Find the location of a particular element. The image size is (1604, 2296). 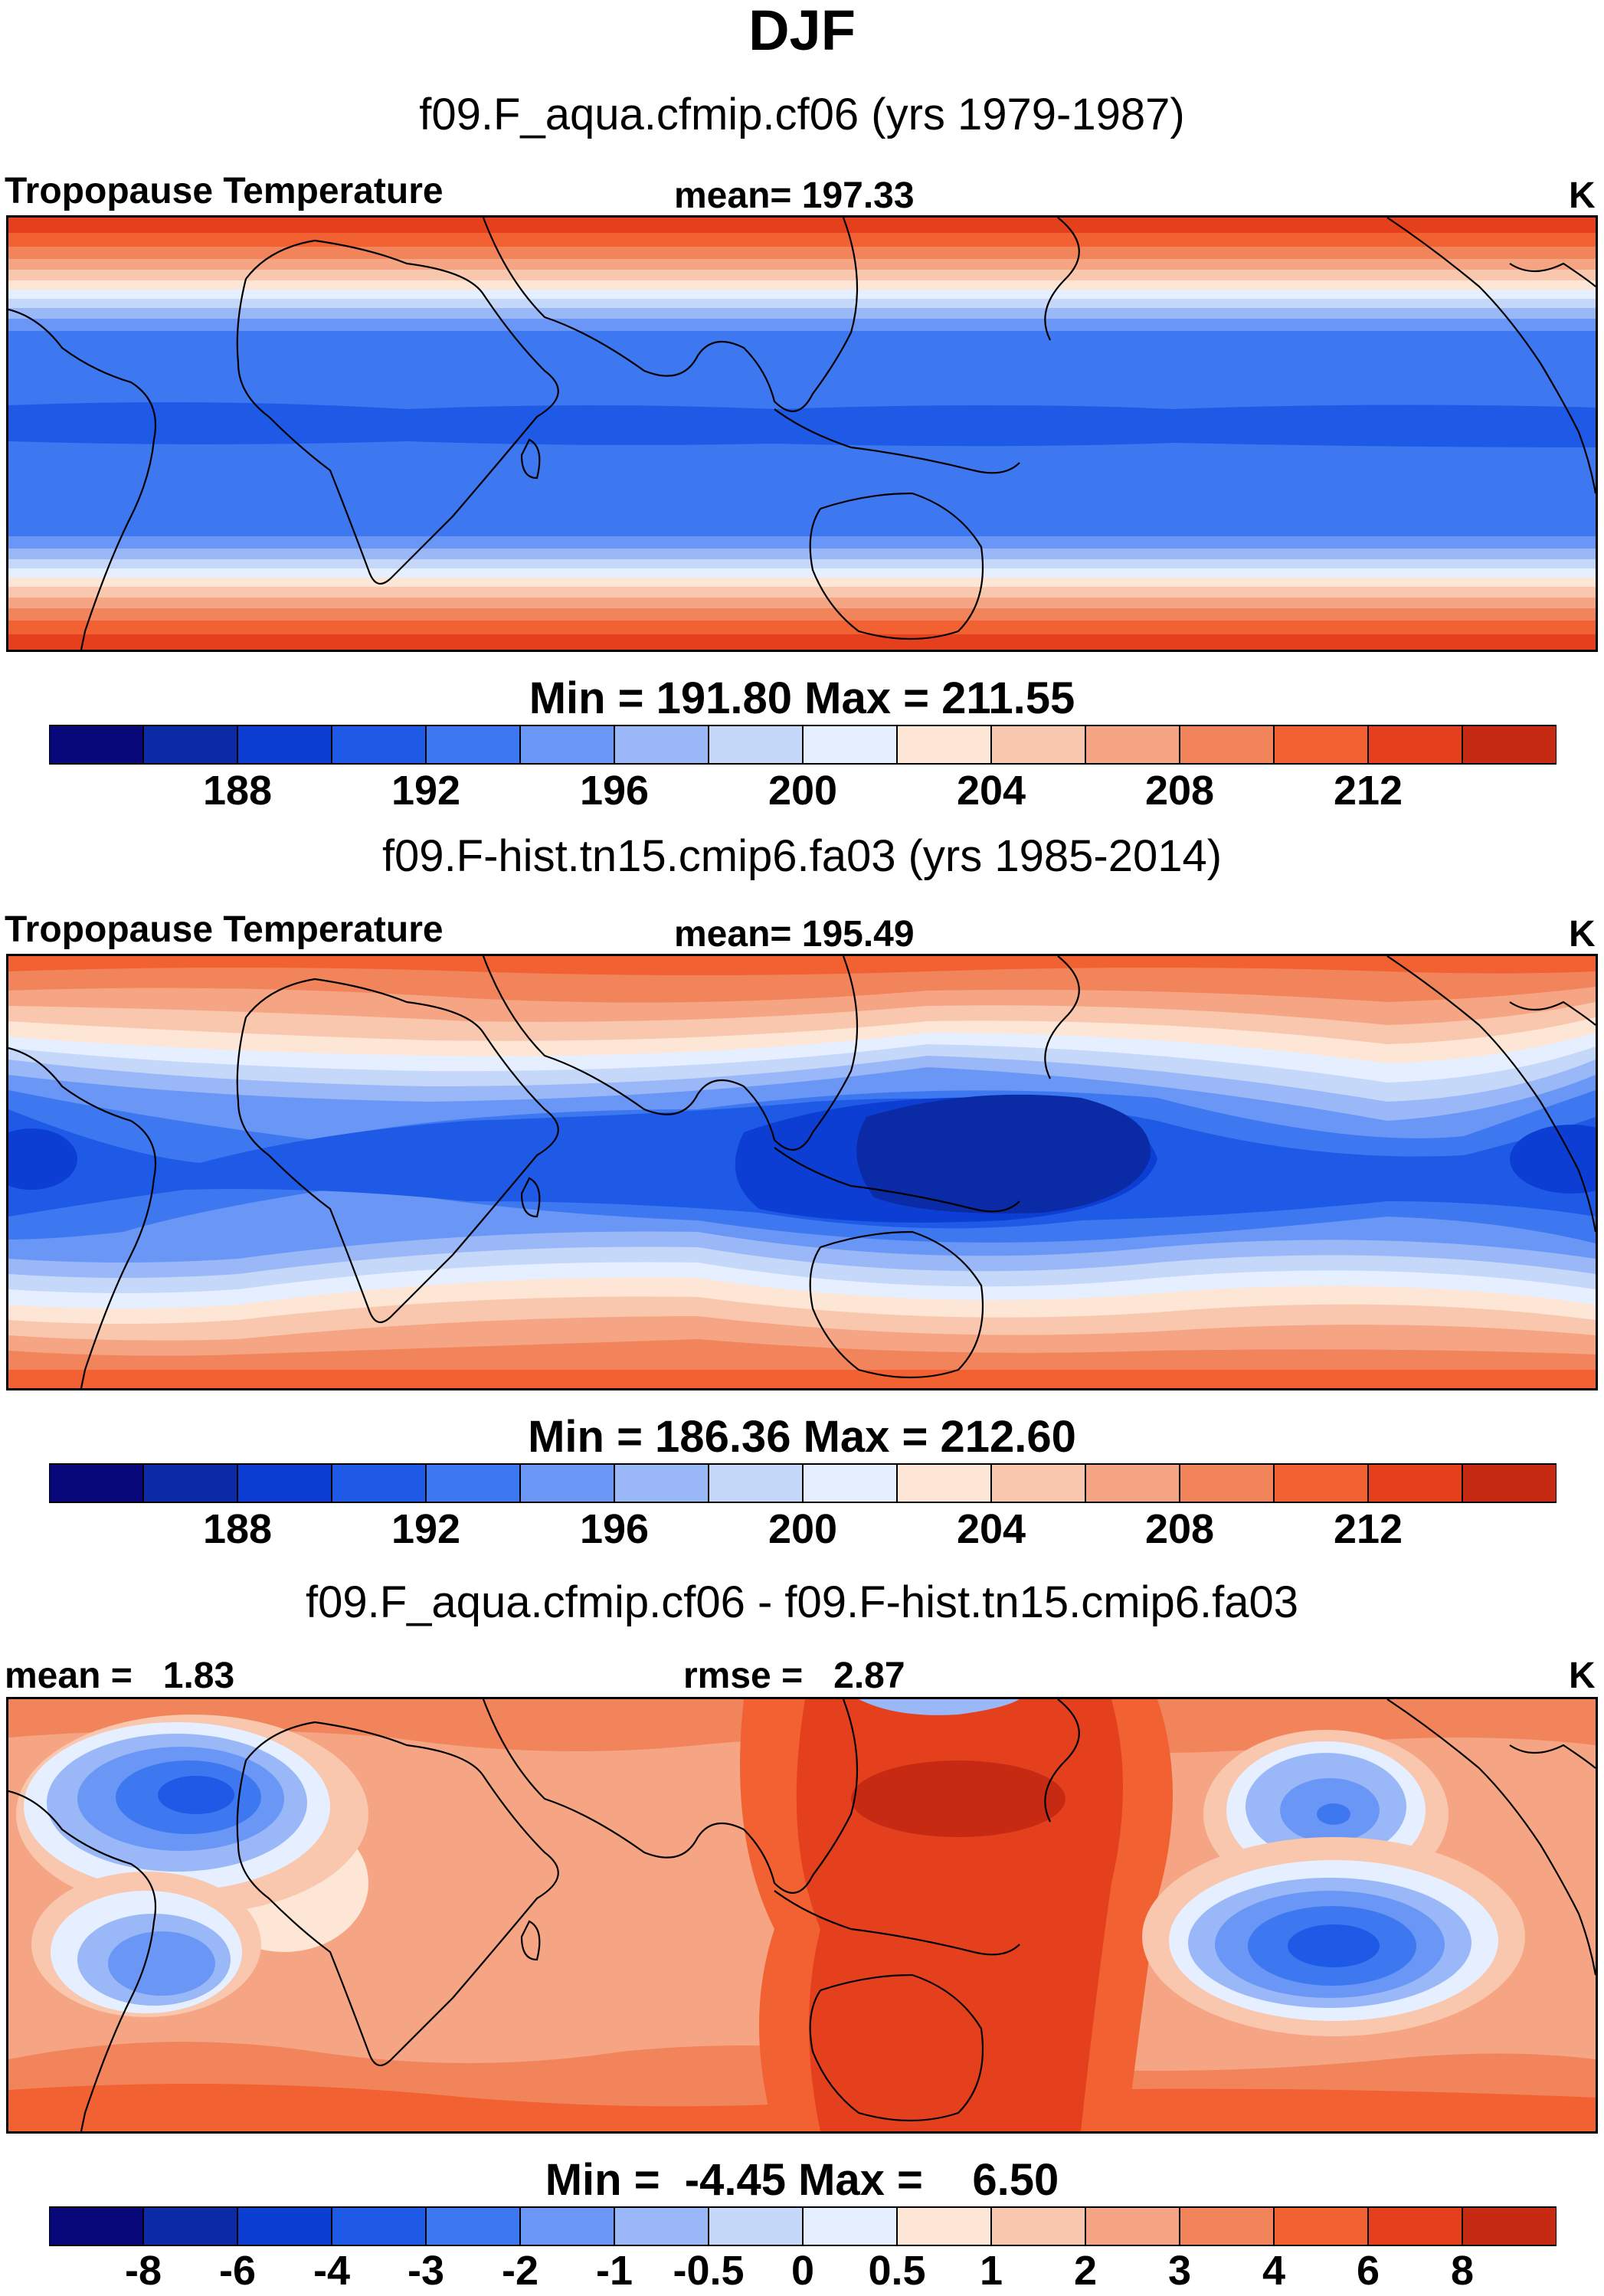

units-label-3: K is located at coordinates (1582, 1676).